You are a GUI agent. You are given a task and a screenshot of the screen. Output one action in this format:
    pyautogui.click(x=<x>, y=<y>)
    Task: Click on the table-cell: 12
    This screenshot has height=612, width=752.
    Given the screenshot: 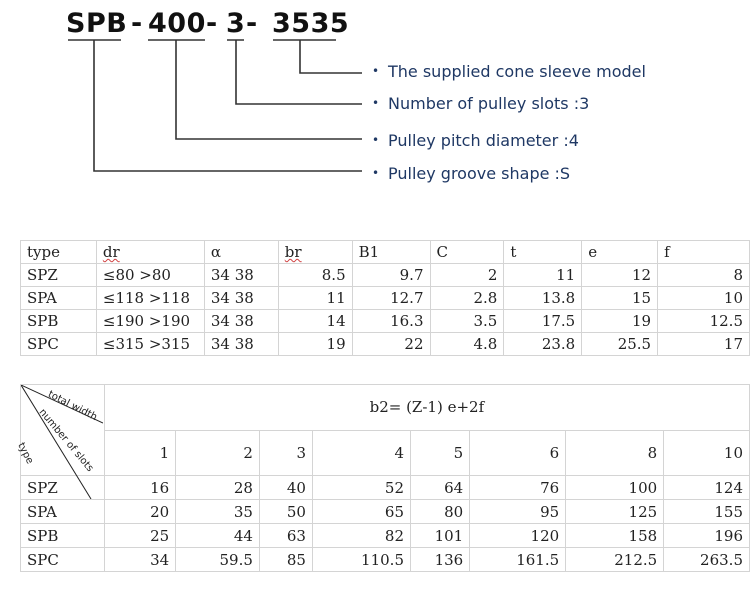 What is the action you would take?
    pyautogui.click(x=620, y=275)
    